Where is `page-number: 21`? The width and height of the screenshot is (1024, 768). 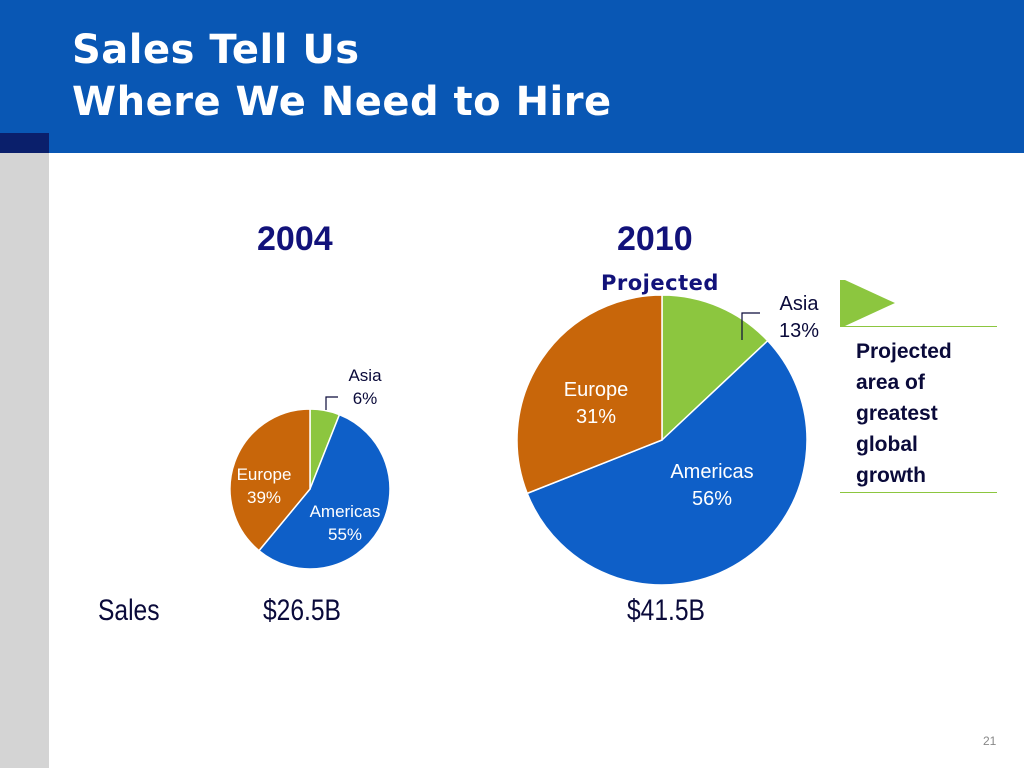
page-number: 21 is located at coordinates (990, 741).